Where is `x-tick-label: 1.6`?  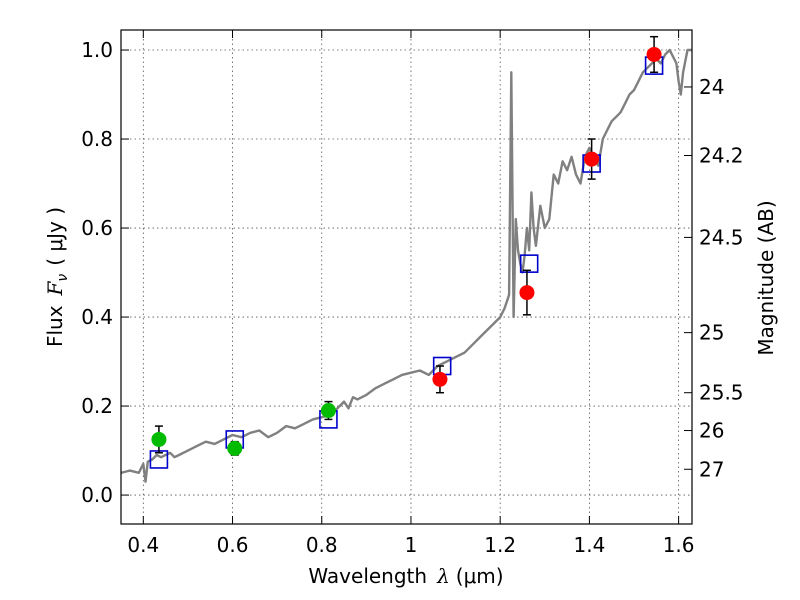
x-tick-label: 1.6 is located at coordinates (679, 545).